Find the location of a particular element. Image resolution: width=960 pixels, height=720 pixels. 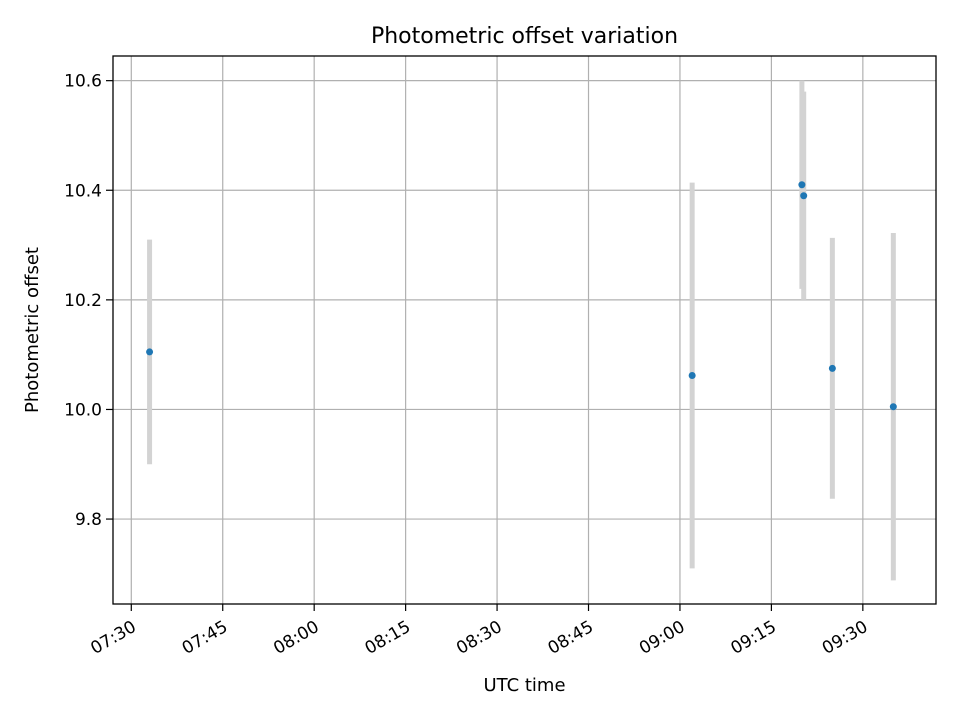

y-tick-label: 10.0 is located at coordinates (83, 410).